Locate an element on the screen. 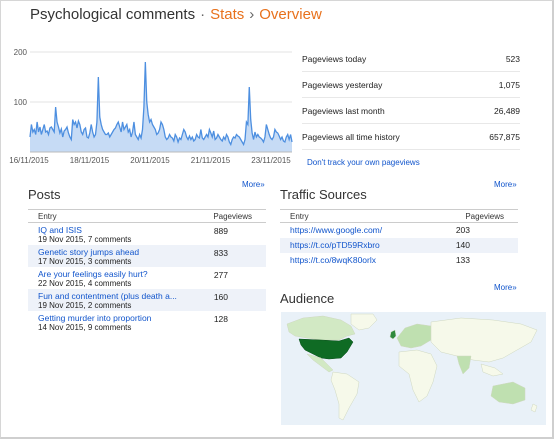 The width and height of the screenshot is (554, 439). post-pageviews: 160 is located at coordinates (220, 297).